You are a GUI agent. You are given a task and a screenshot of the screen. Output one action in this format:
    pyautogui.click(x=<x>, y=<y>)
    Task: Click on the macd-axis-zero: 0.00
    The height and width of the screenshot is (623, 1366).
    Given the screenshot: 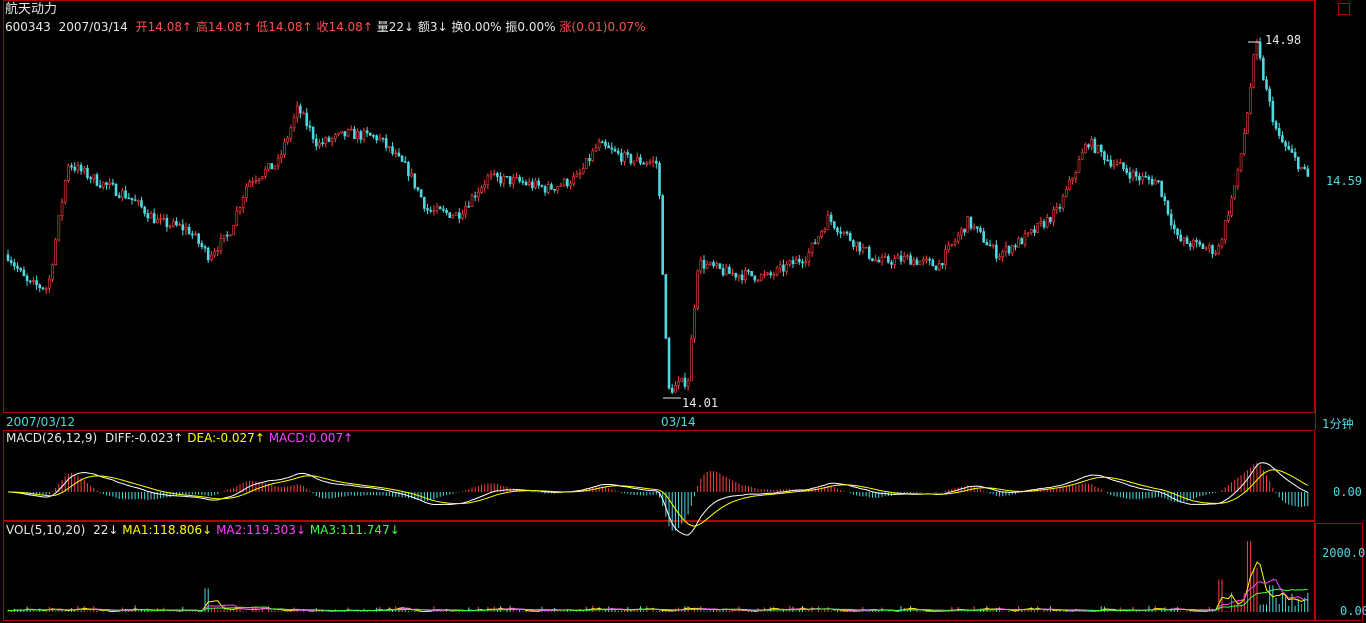 What is the action you would take?
    pyautogui.click(x=1347, y=492)
    